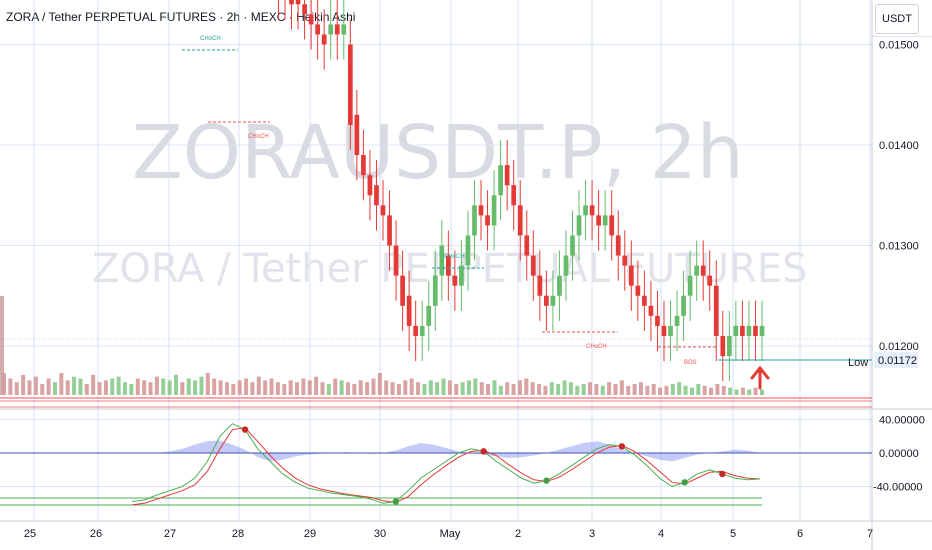 Image resolution: width=932 pixels, height=550 pixels. Describe the element at coordinates (897, 19) in the screenshot. I see `unit-button: USDT` at that location.